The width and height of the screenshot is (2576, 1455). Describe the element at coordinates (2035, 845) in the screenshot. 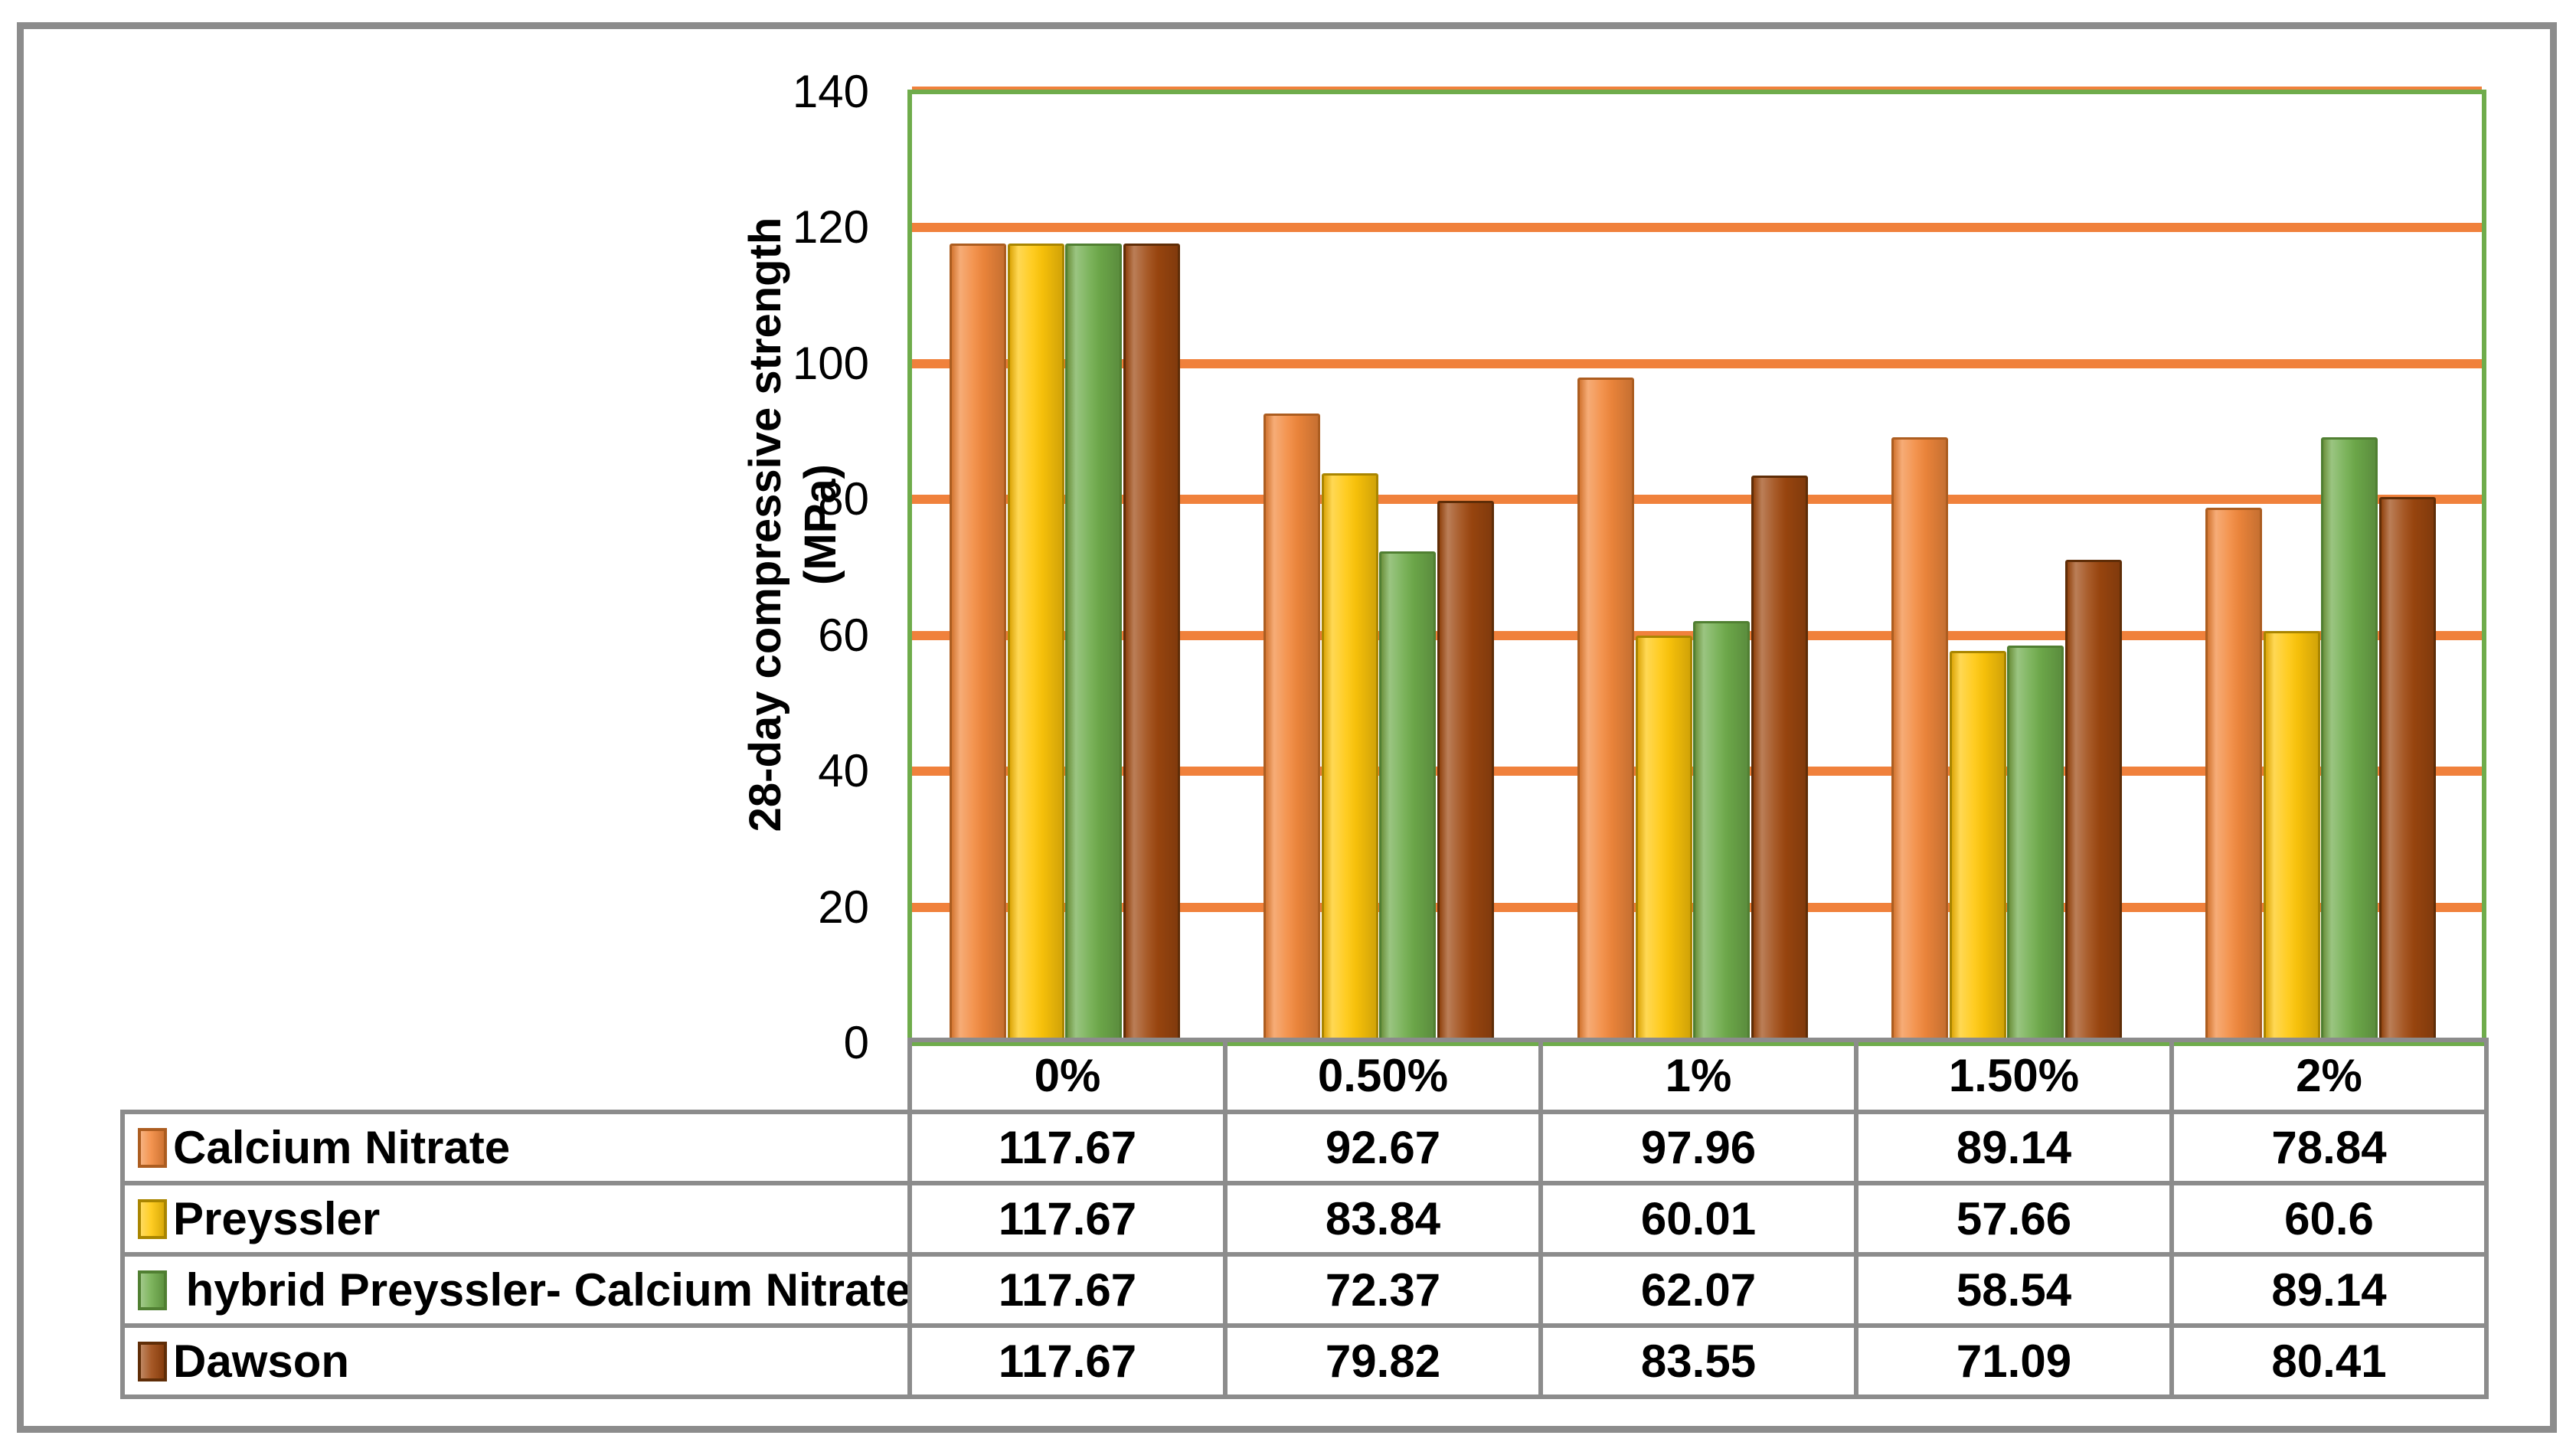

I see `bar-hybrid-preyssler-calcium-nitrate-1.50%` at that location.